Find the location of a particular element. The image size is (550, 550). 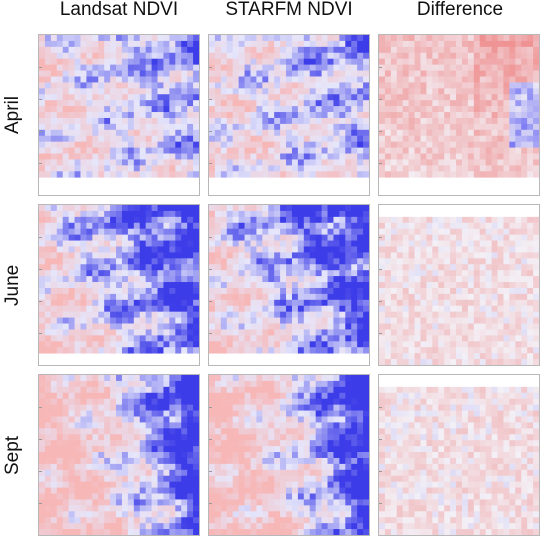

map-panel-sept-landsat is located at coordinates (119, 455).